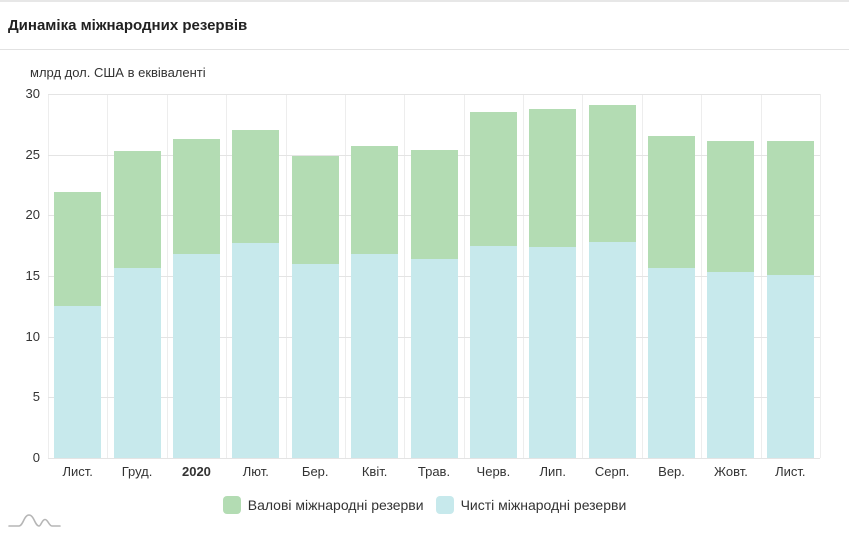 The image size is (849, 537). What do you see at coordinates (137, 471) in the screenshot?
I see `x-tick-label: Груд.` at bounding box center [137, 471].